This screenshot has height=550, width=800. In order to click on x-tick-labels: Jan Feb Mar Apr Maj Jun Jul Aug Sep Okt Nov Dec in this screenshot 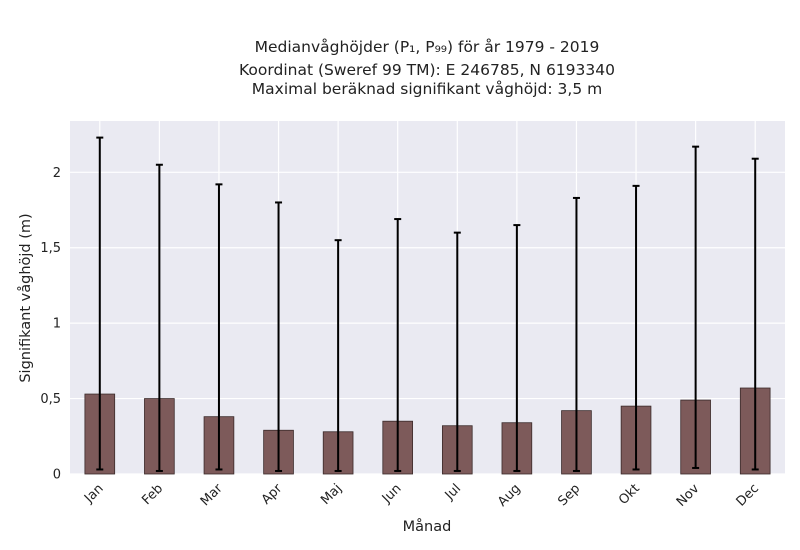, I will do `click(421, 495)`.